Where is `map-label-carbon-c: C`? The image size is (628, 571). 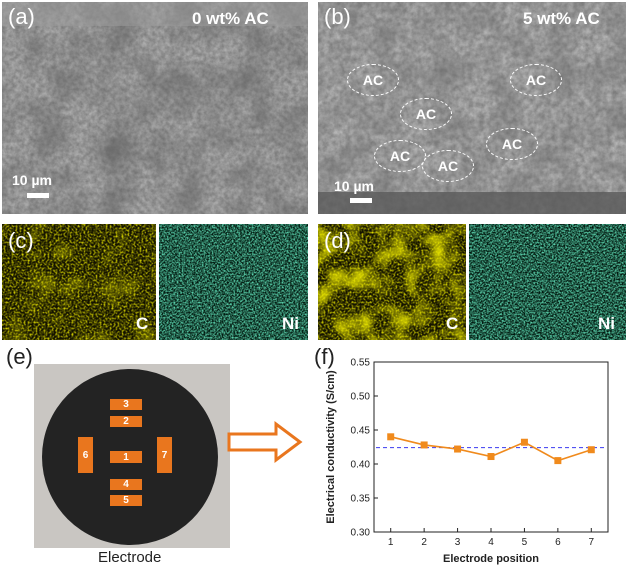
map-label-carbon-c: C is located at coordinates (142, 323).